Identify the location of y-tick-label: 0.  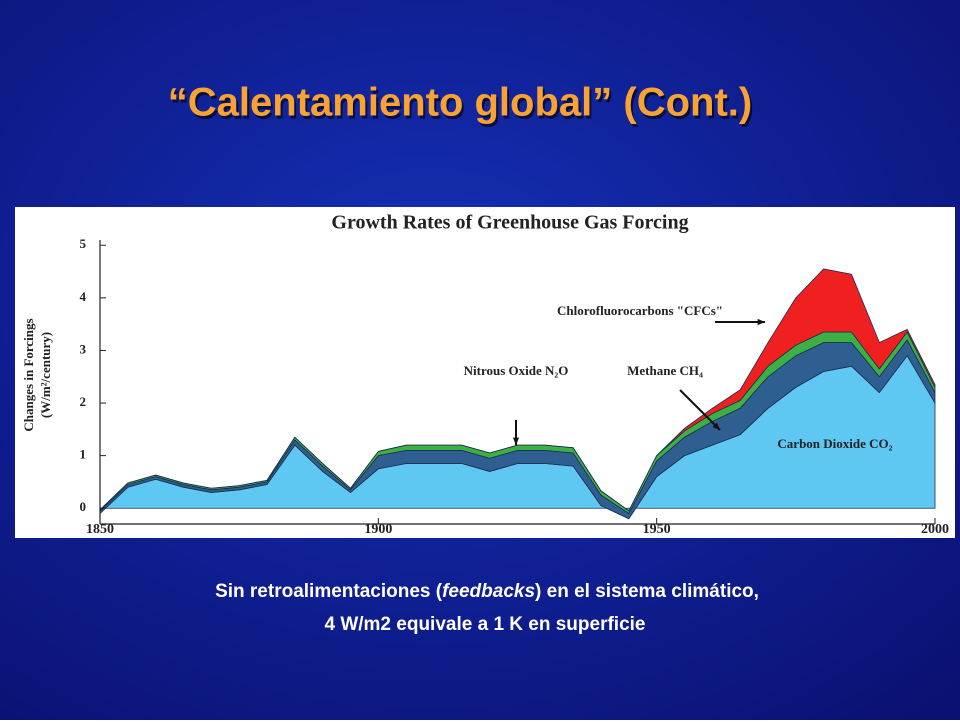
(83, 506).